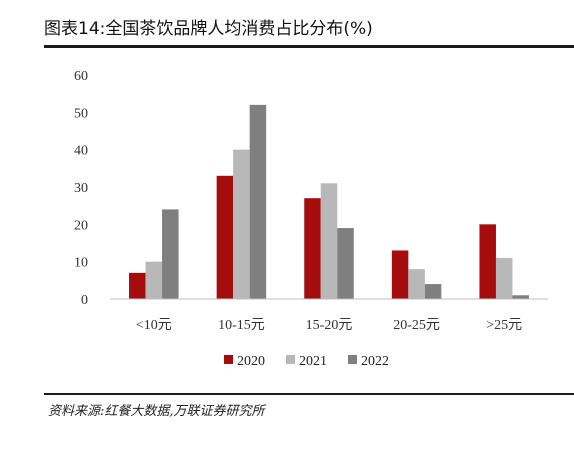 Image resolution: width=574 pixels, height=456 pixels. What do you see at coordinates (228, 359) in the screenshot?
I see `legend-swatch-2020` at bounding box center [228, 359].